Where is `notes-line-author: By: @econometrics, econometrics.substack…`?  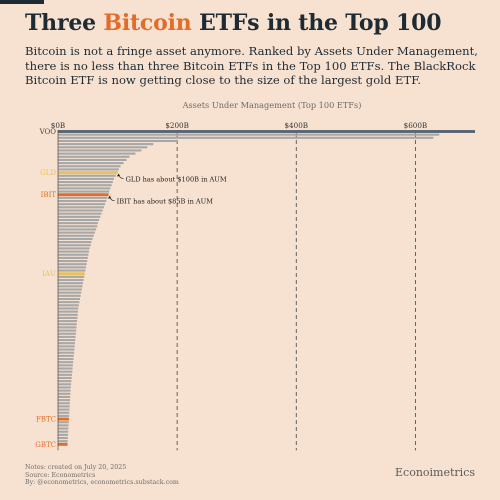 notes-line-author: By: @econometrics, econometrics.substack… is located at coordinates (102, 483).